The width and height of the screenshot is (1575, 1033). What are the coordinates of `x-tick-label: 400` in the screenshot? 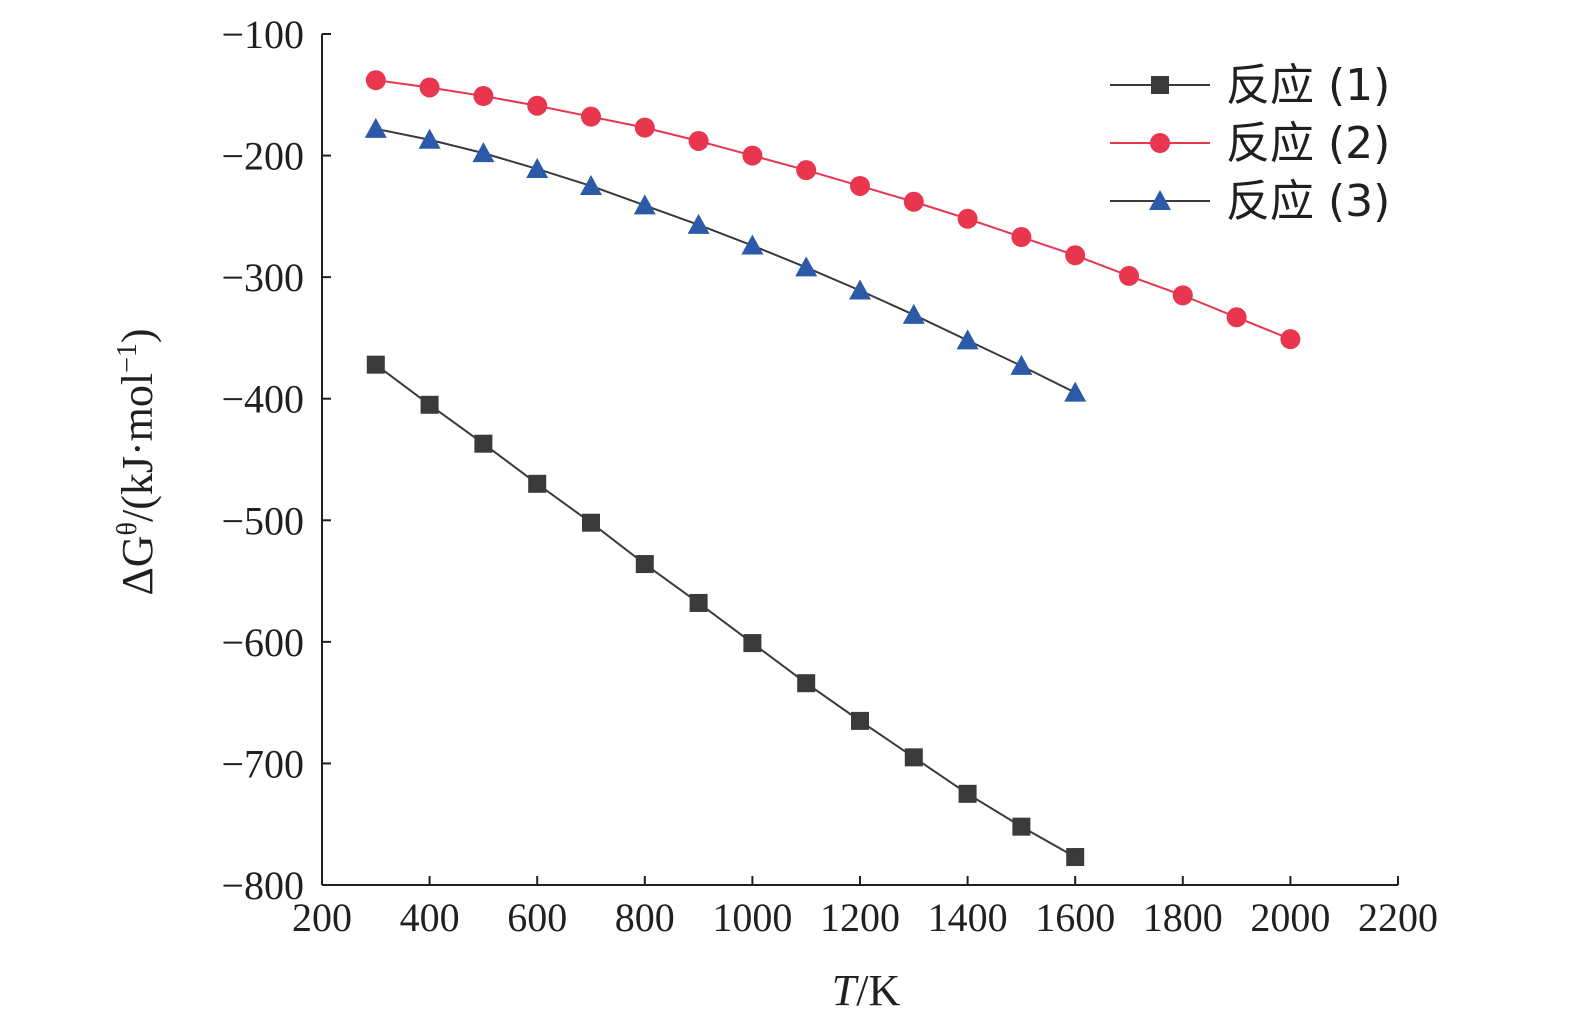 It's located at (430, 917).